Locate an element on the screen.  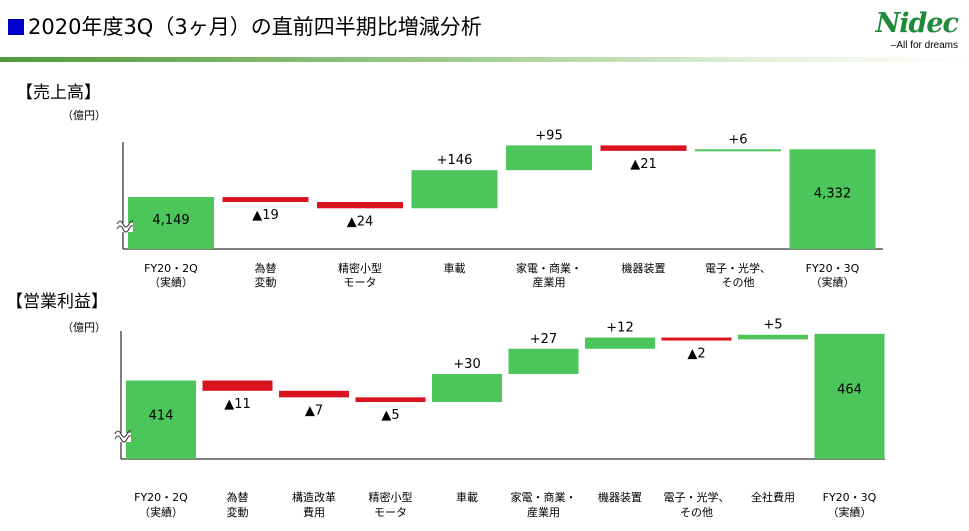
logo-tagline: –All for dreams is located at coordinates (908, 46).